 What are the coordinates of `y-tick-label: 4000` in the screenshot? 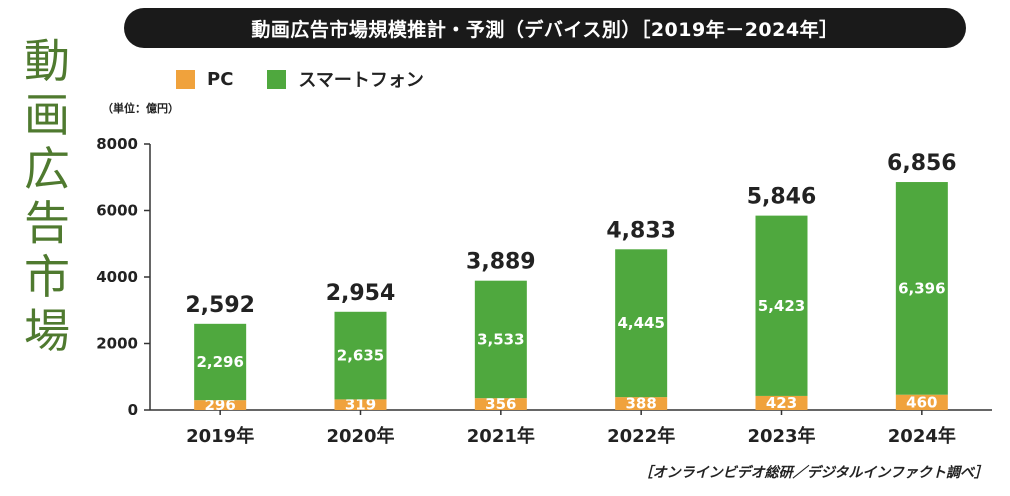 It's located at (117, 277).